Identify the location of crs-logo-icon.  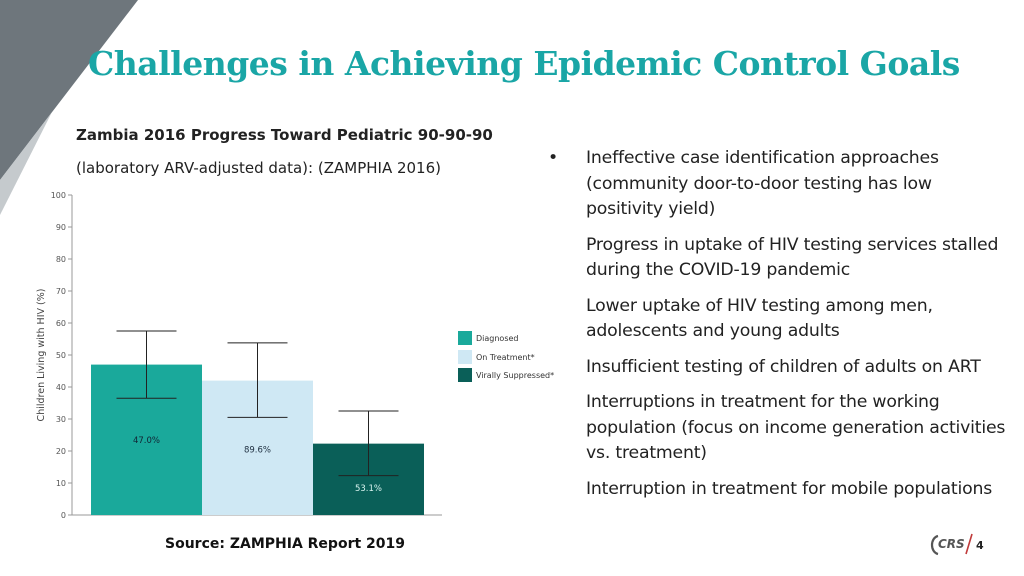
(951, 544).